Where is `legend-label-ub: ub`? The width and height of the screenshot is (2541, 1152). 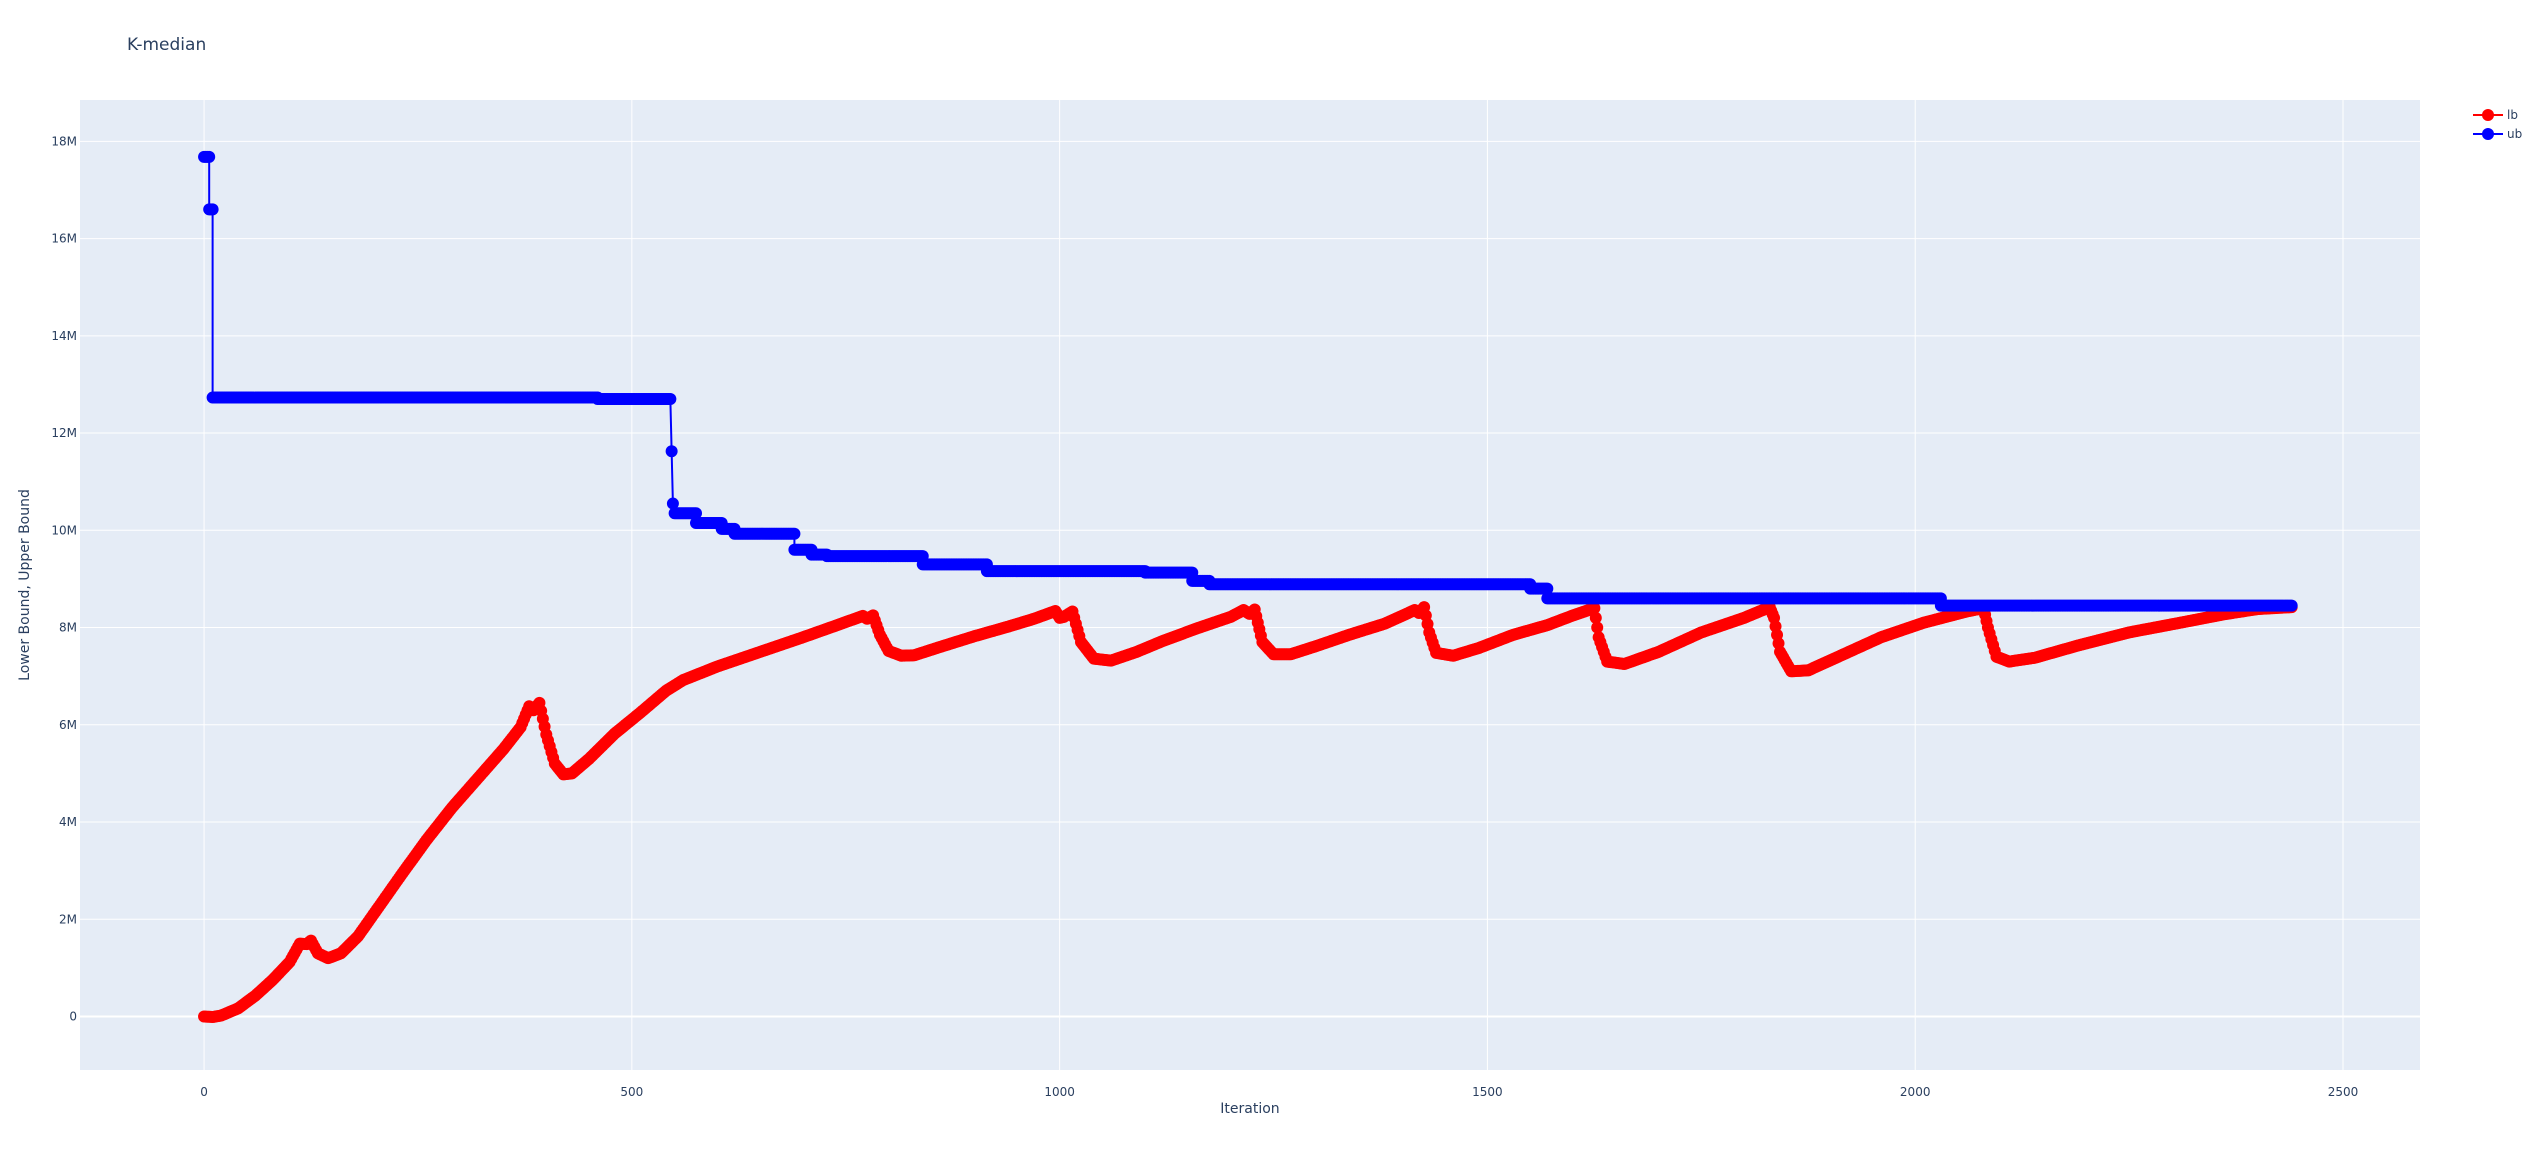
legend-label-ub: ub is located at coordinates (2514, 134).